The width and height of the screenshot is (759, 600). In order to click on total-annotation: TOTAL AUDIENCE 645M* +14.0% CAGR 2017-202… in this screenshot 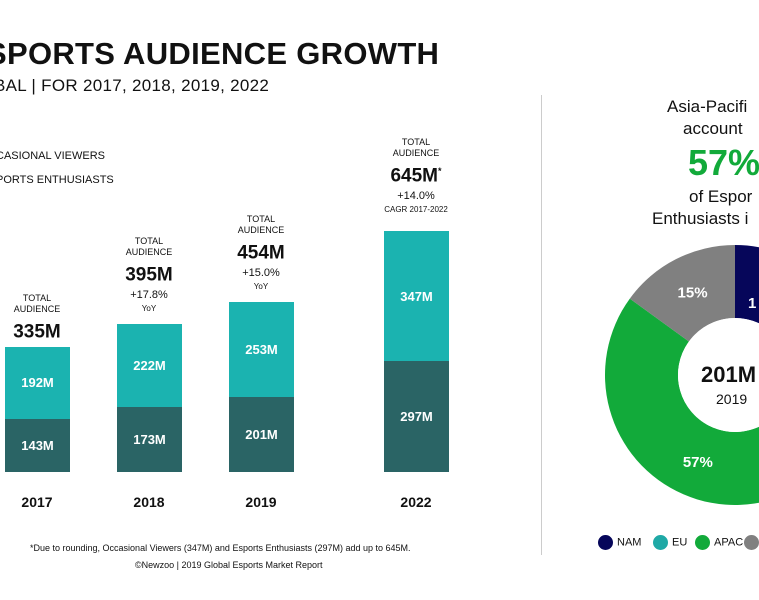, I will do `click(416, 176)`.